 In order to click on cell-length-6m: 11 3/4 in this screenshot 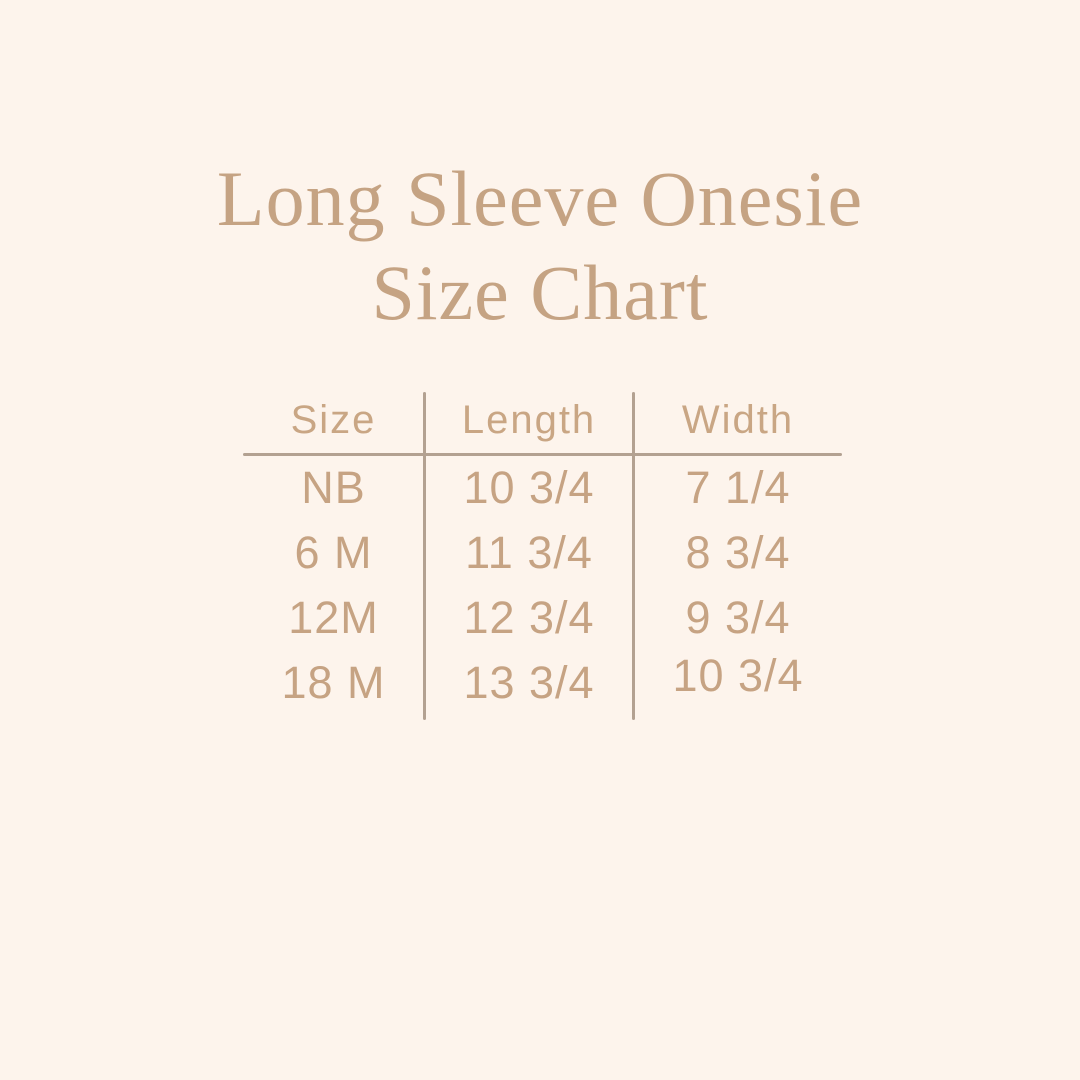, I will do `click(529, 552)`.